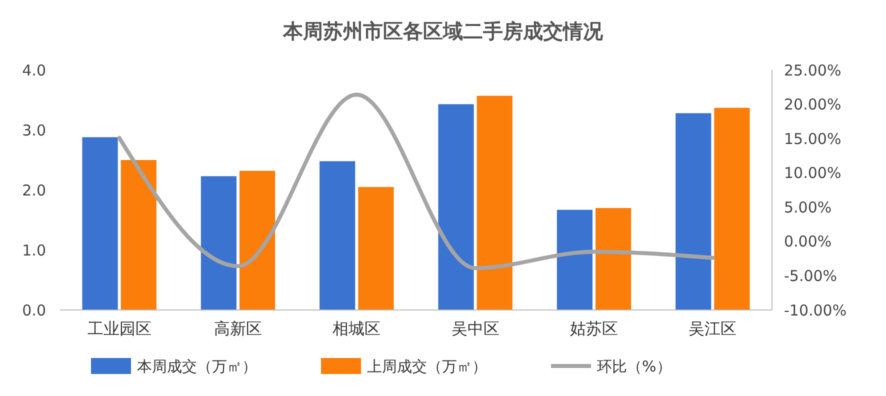  Describe the element at coordinates (813, 70) in the screenshot. I see `y2-tick-label: 25.00%` at that location.